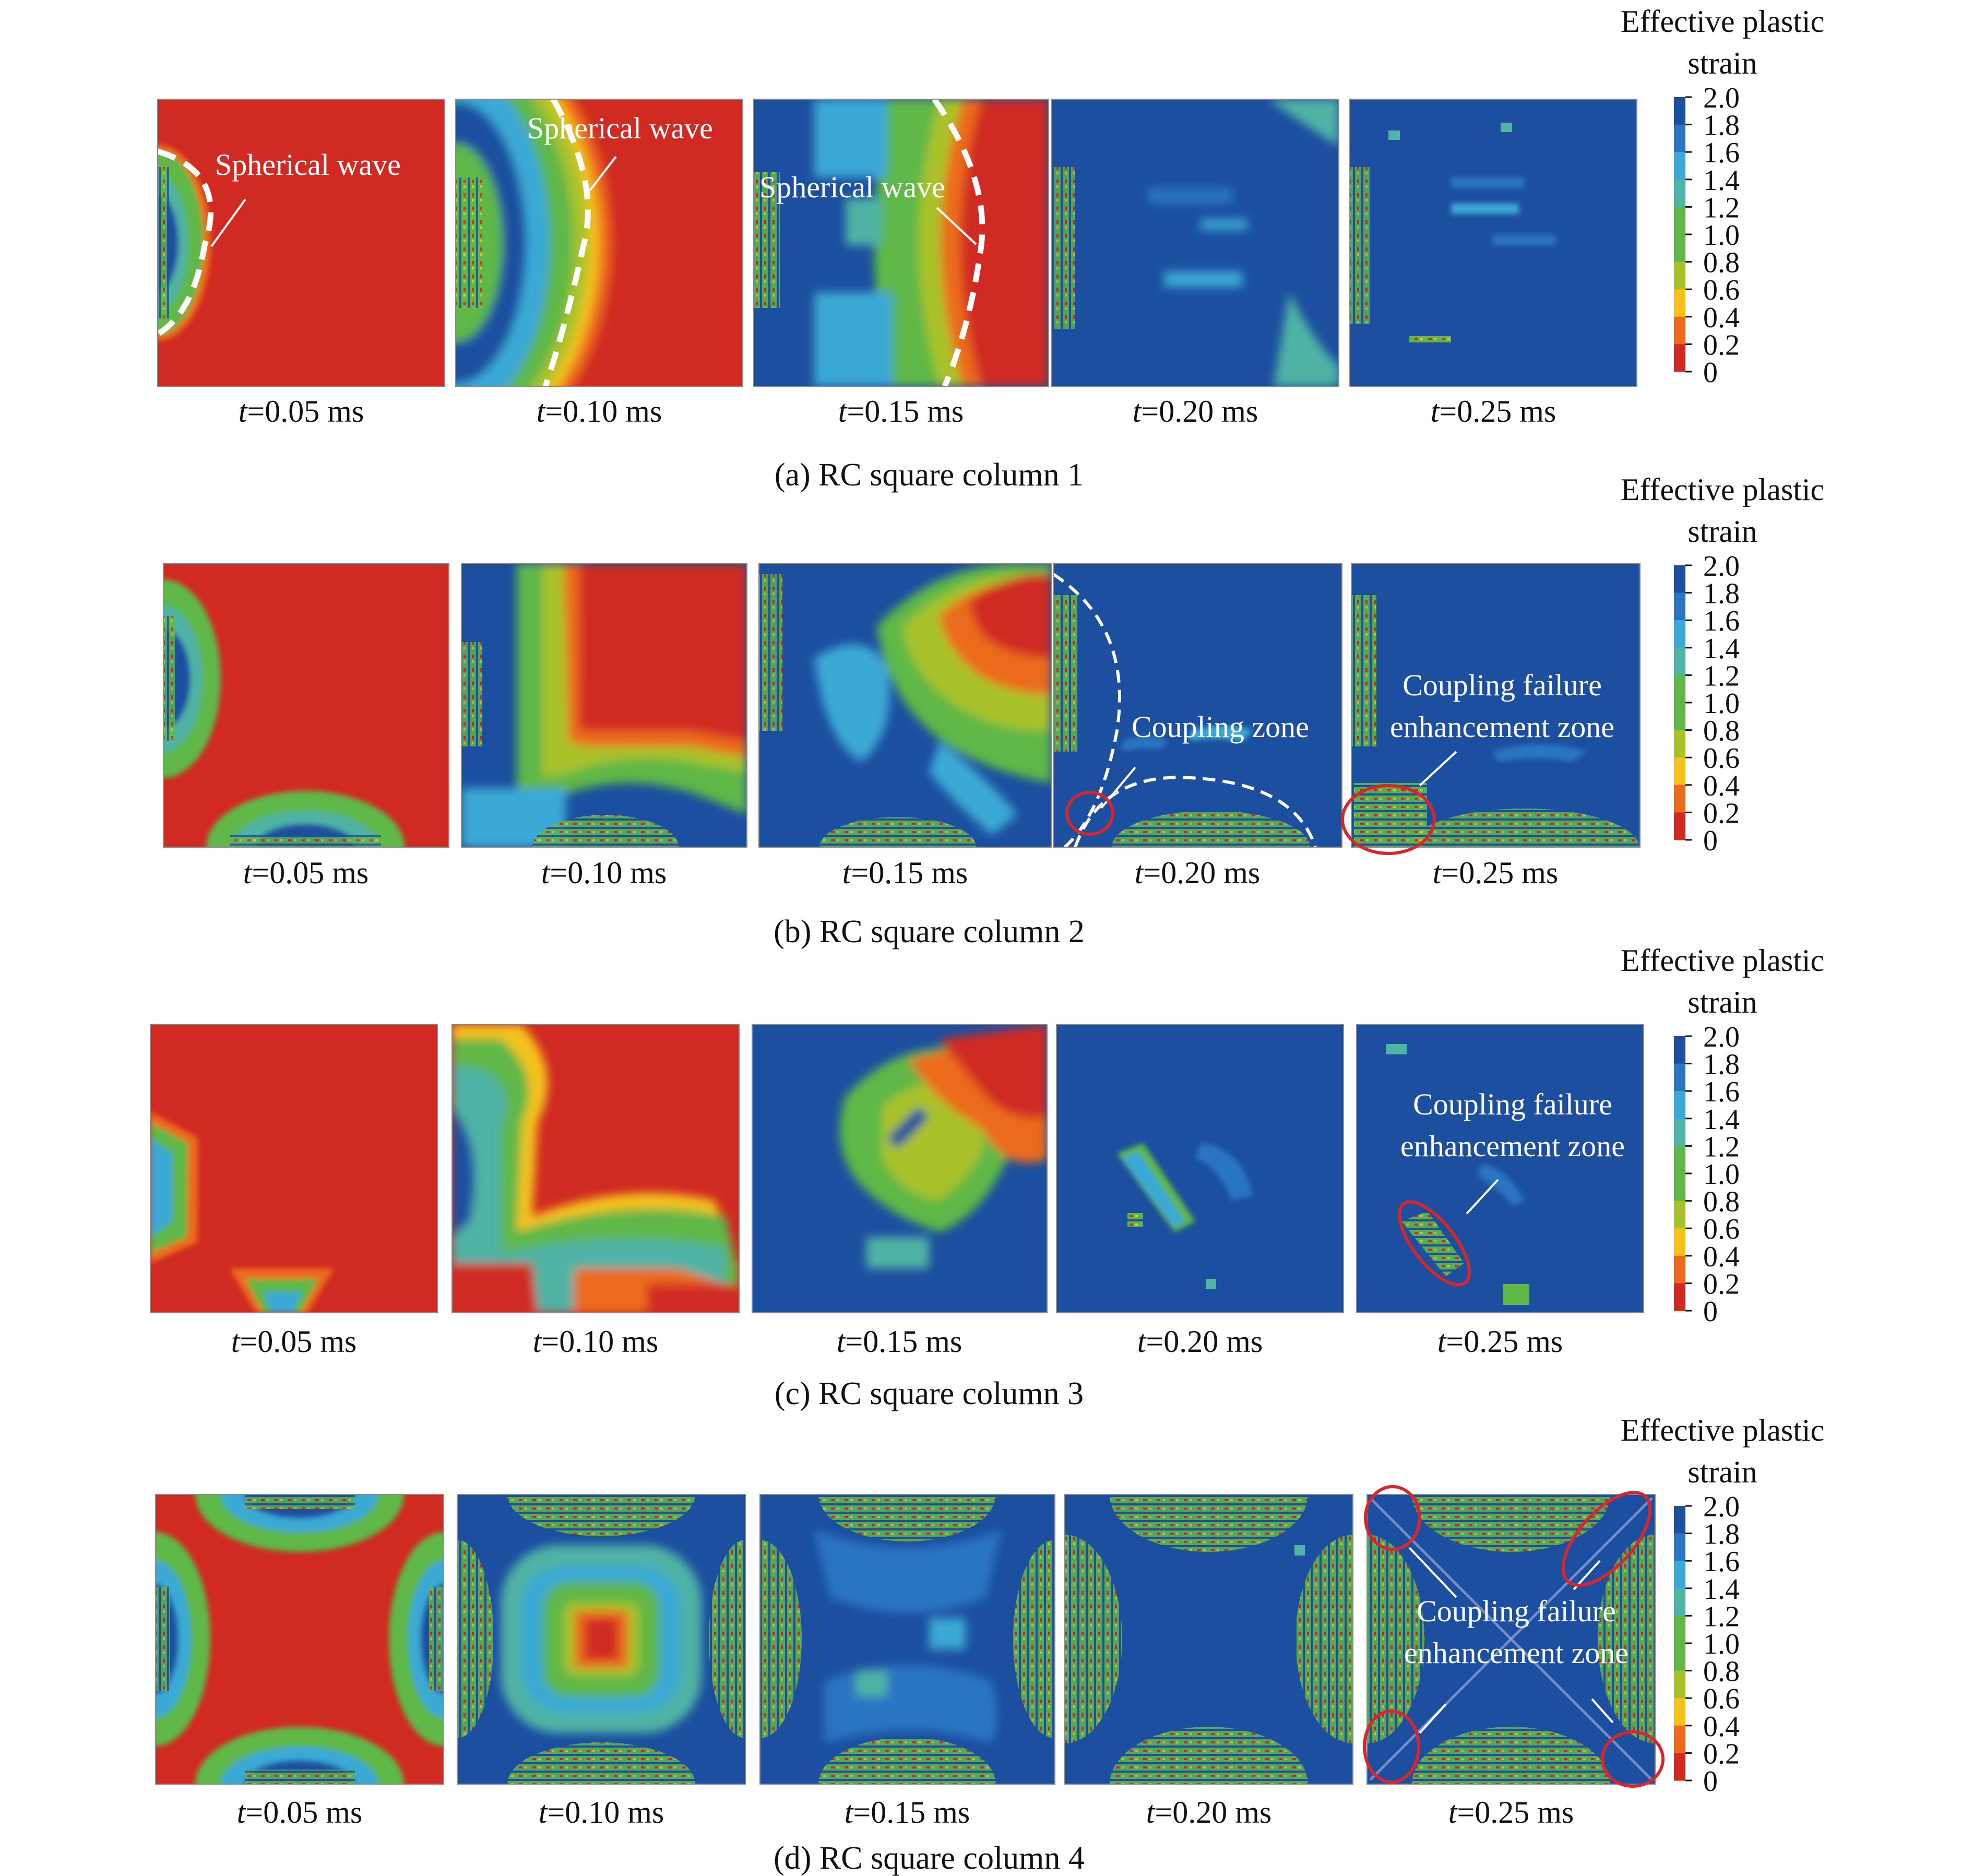  I want to click on panel-a1, so click(301, 242).